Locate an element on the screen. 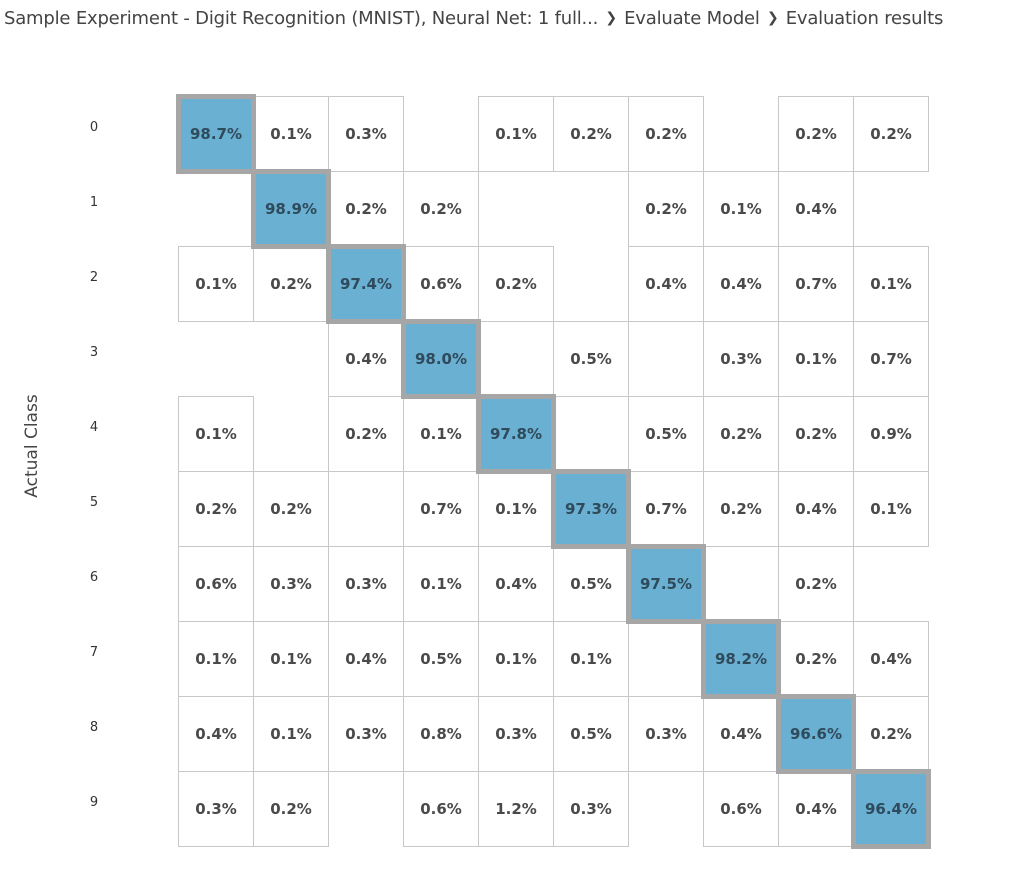 The image size is (1035, 871). row-label-8: 8 is located at coordinates (94, 727).